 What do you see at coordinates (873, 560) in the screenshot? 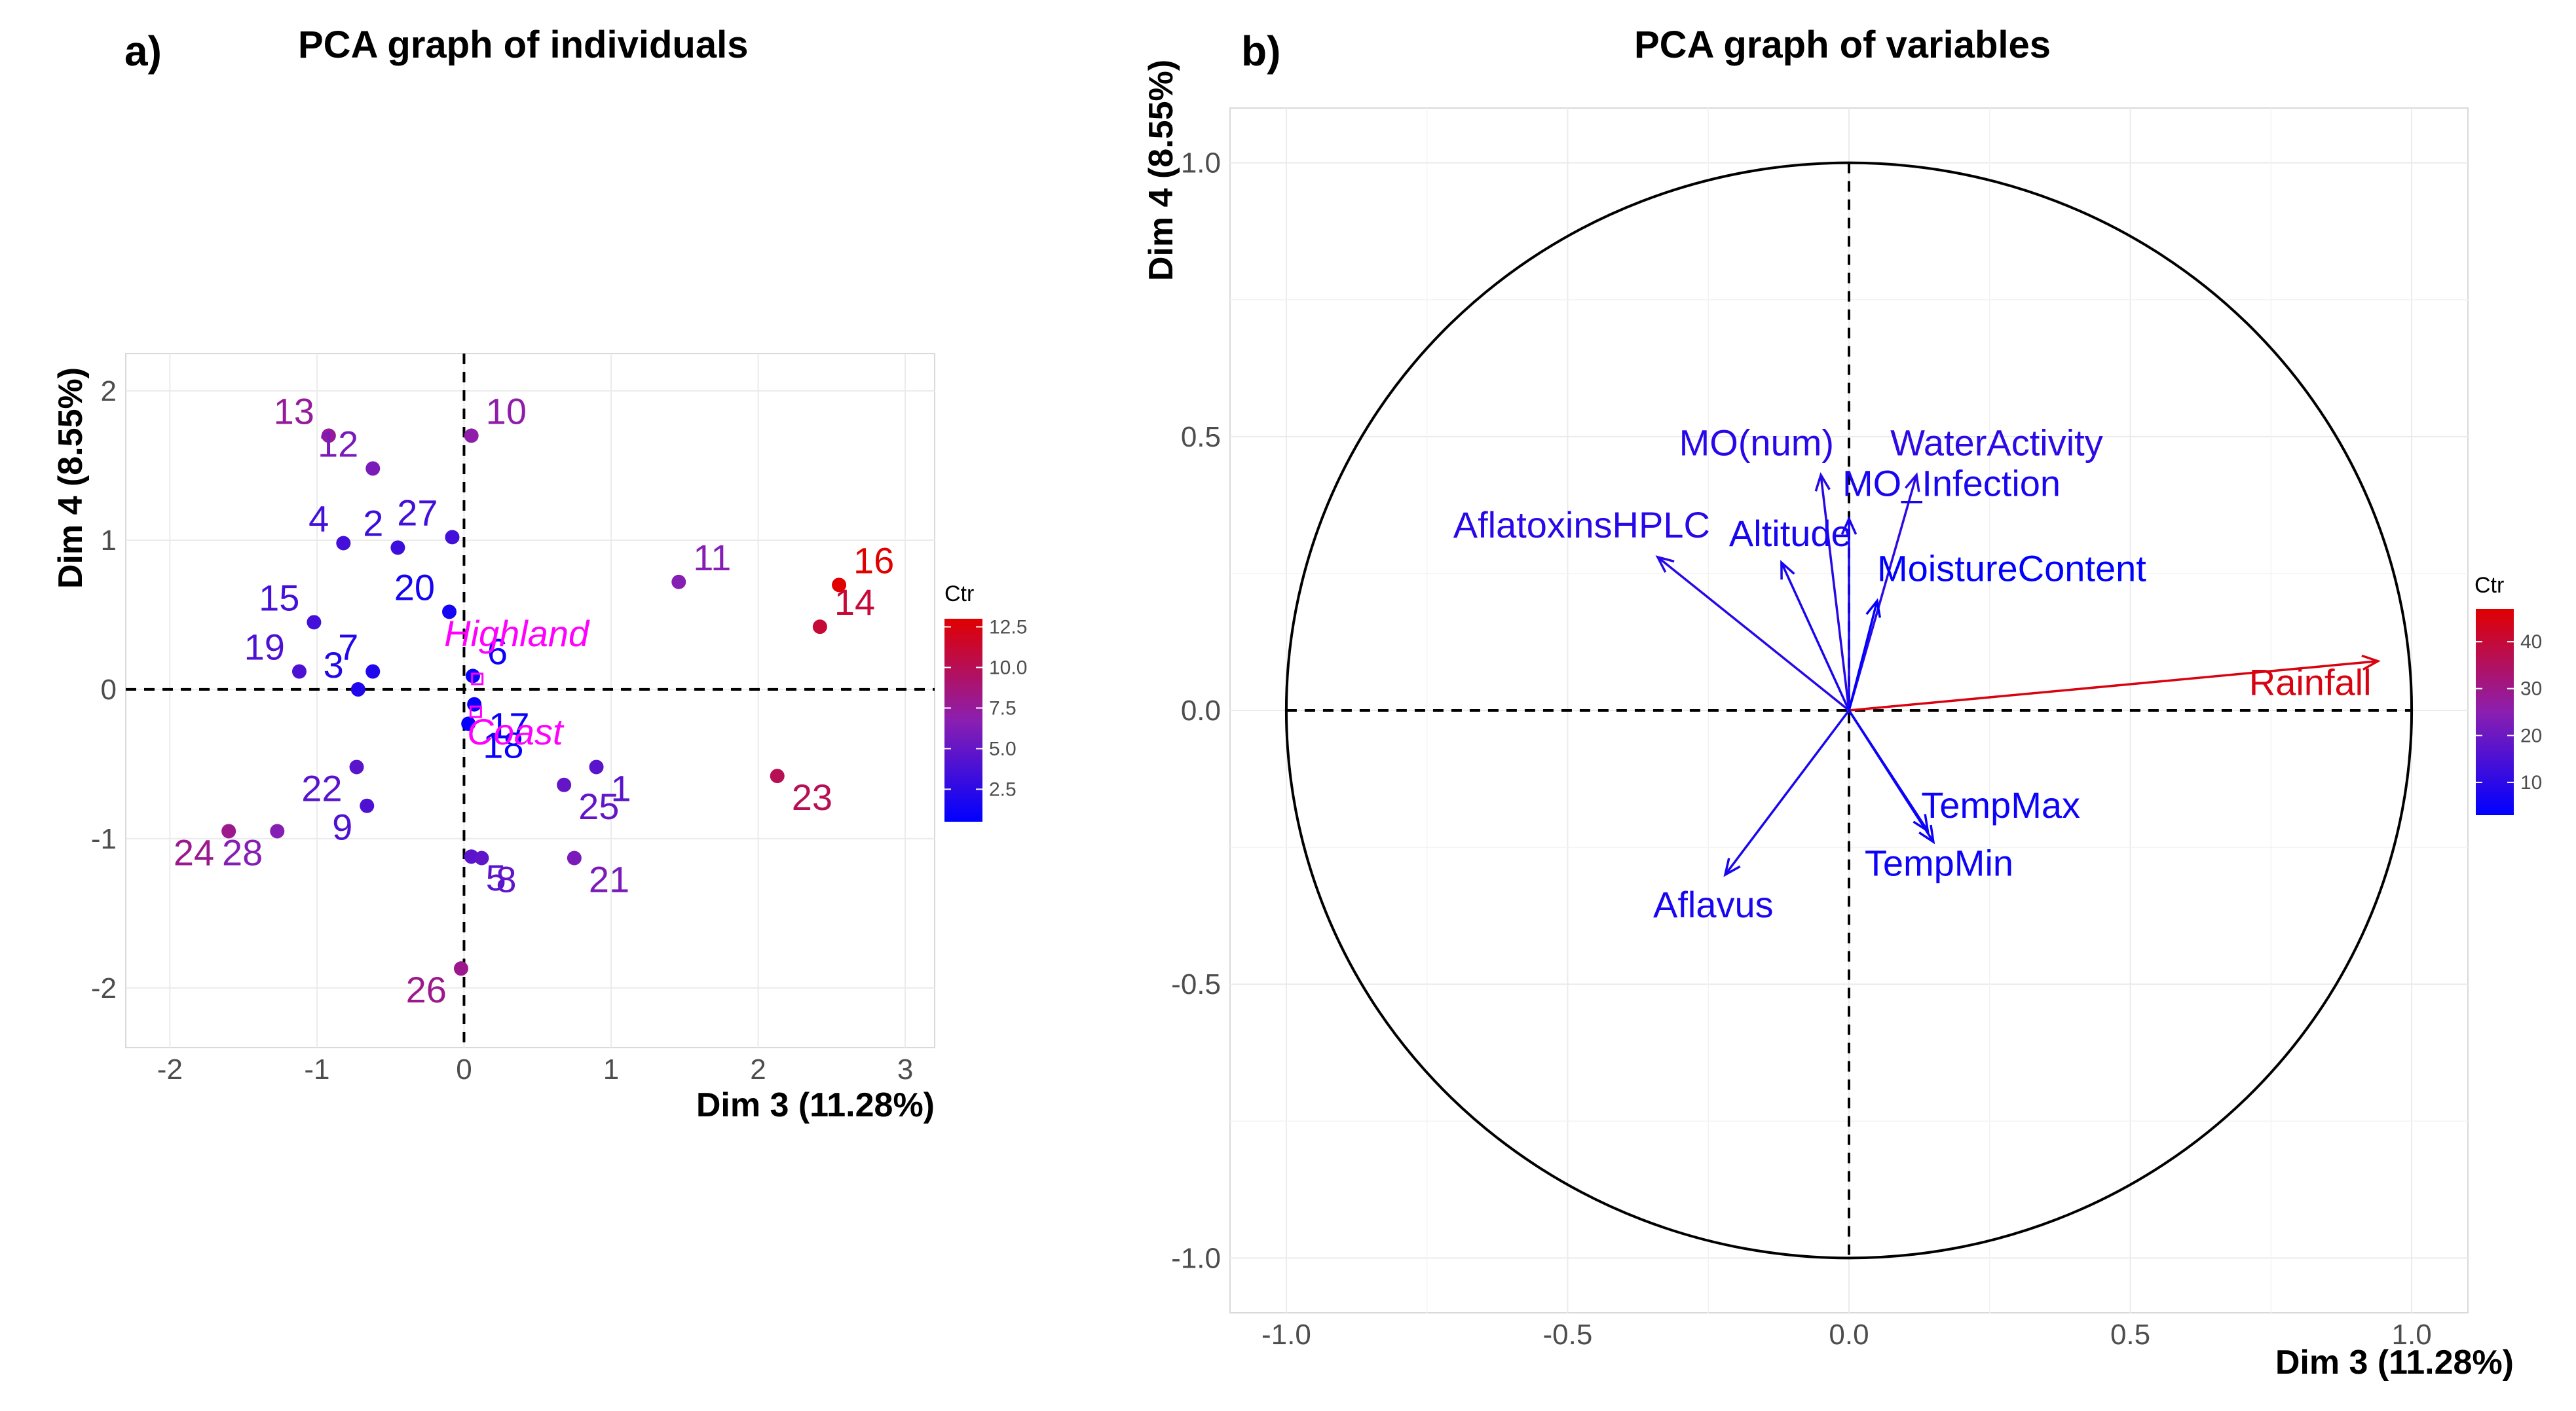
I see `point-label-16: 16` at bounding box center [873, 560].